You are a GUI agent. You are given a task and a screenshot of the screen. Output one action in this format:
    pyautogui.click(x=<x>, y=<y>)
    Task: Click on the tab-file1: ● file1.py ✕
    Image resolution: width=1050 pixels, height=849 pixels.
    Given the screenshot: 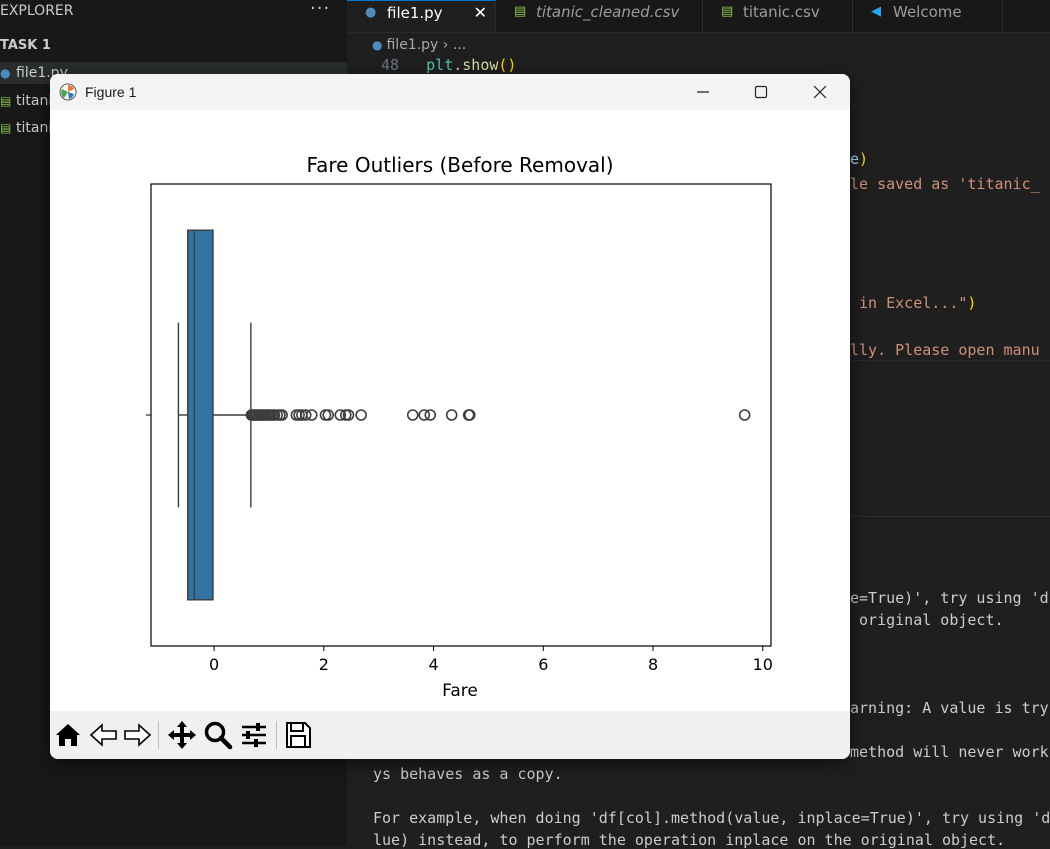 What is the action you would take?
    pyautogui.click(x=421, y=16)
    